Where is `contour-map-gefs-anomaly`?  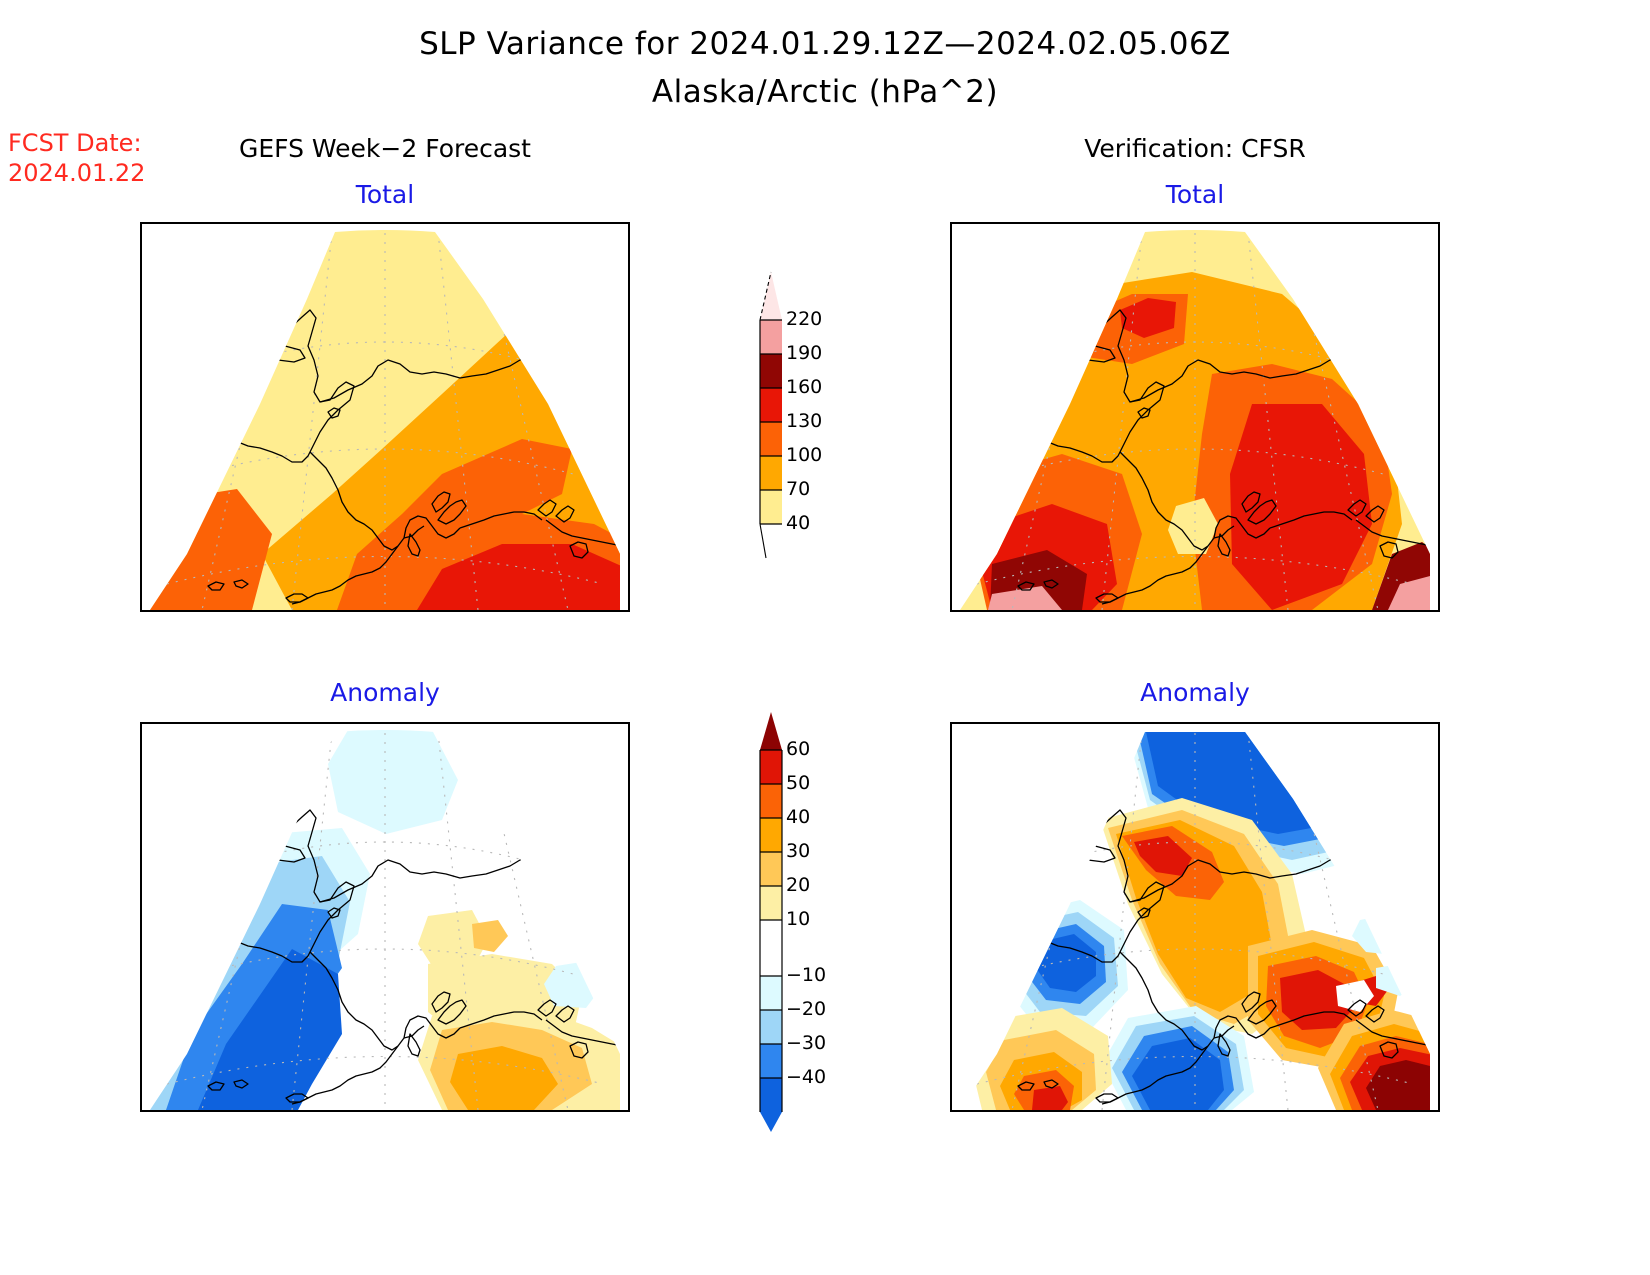
contour-map-gefs-anomaly is located at coordinates (385, 920).